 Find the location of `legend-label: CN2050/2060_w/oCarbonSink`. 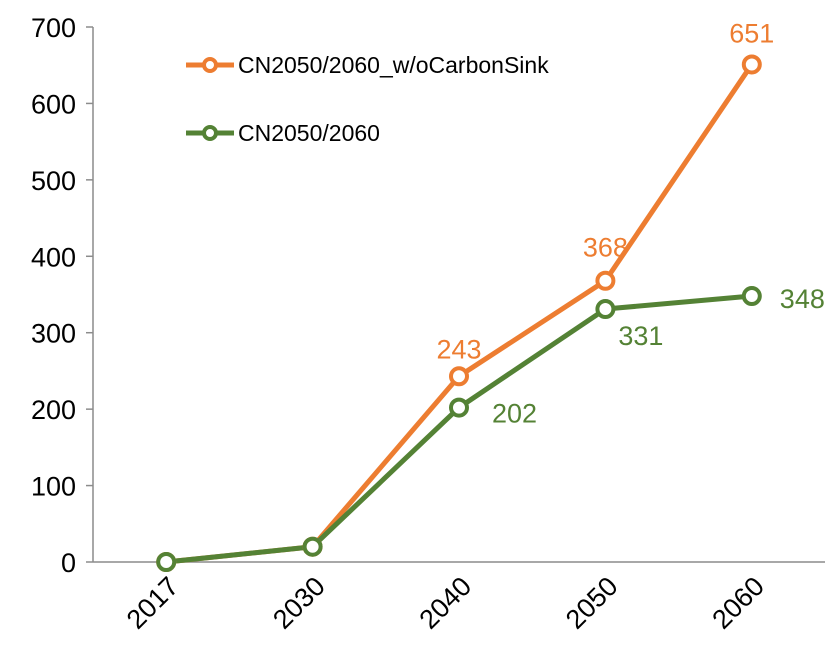

legend-label: CN2050/2060_w/oCarbonSink is located at coordinates (393, 65).